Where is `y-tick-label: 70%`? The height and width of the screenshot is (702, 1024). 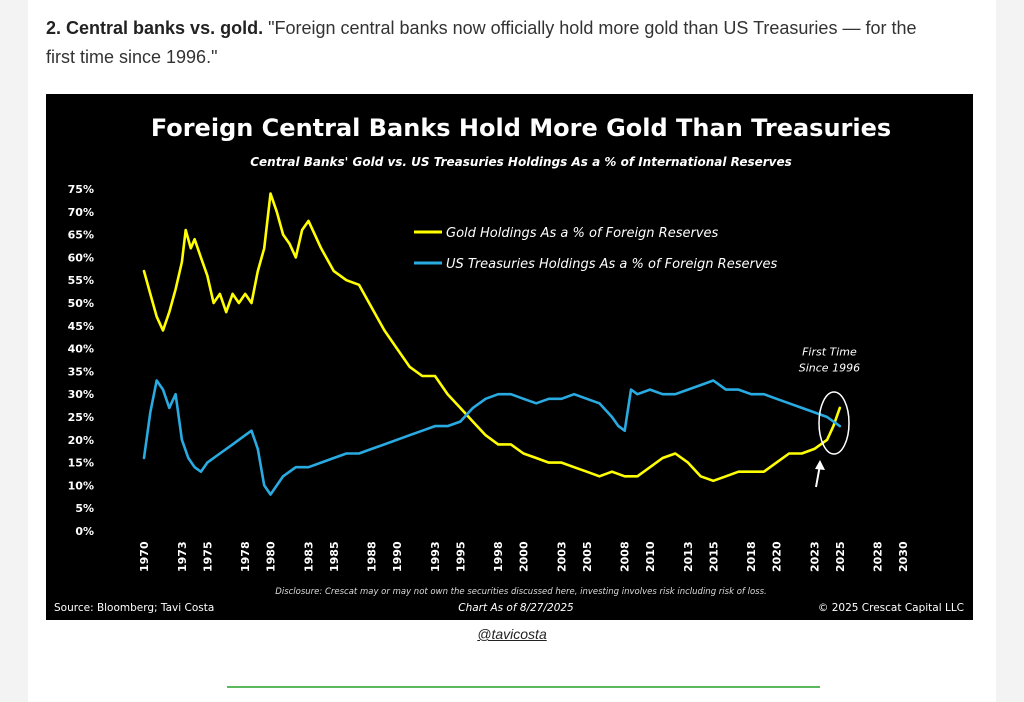
y-tick-label: 70% is located at coordinates (81, 212).